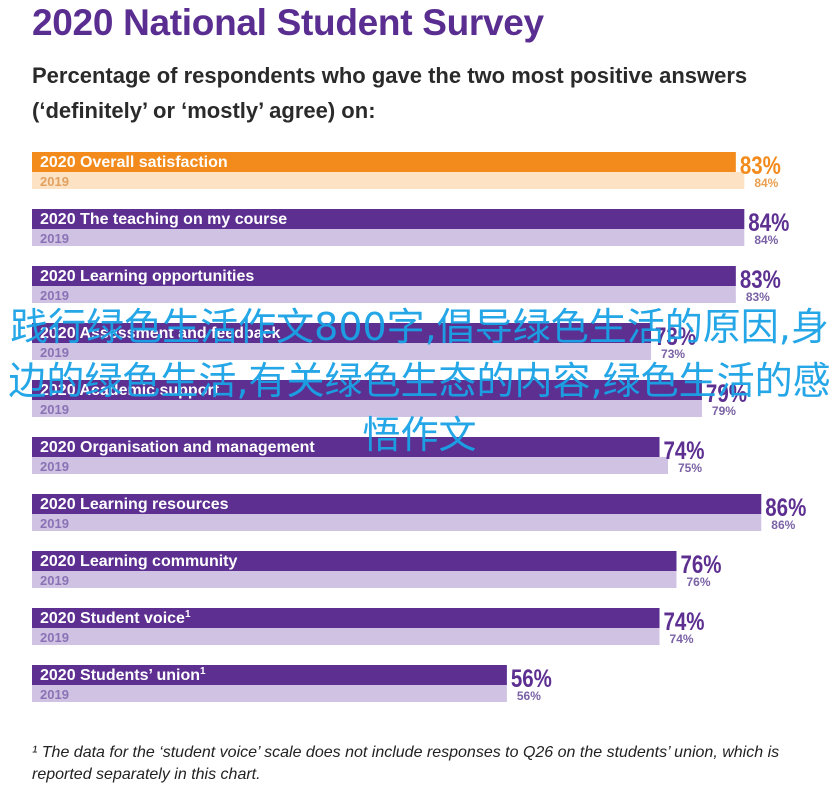 Image resolution: width=839 pixels, height=798 pixels. Describe the element at coordinates (134, 504) in the screenshot. I see `category-label: 2020 Learning resources` at that location.